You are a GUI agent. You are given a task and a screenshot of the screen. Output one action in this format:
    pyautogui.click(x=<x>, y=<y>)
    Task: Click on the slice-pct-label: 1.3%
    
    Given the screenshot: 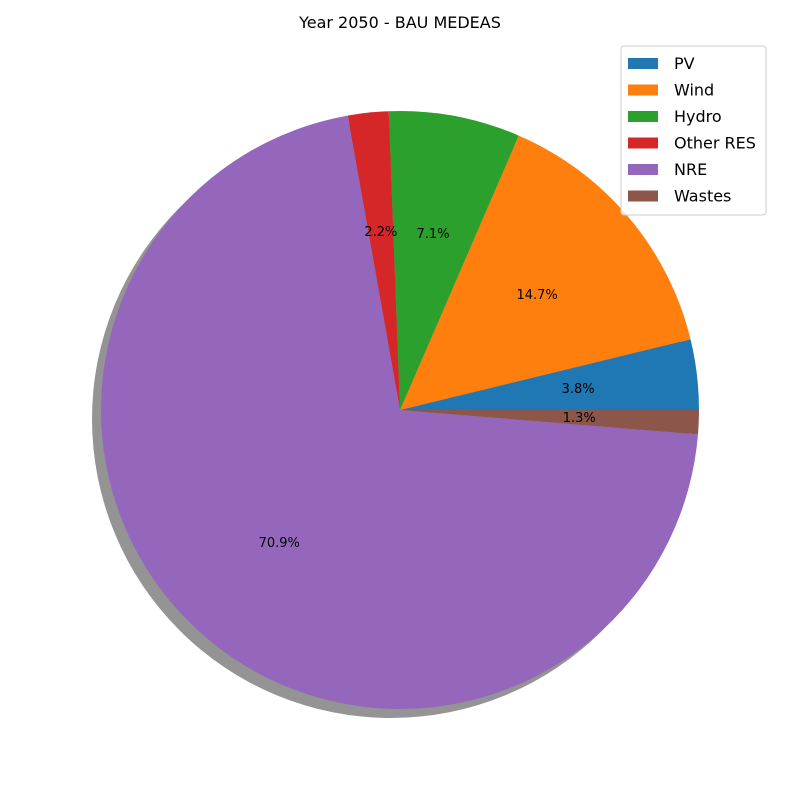 What is the action you would take?
    pyautogui.click(x=579, y=418)
    